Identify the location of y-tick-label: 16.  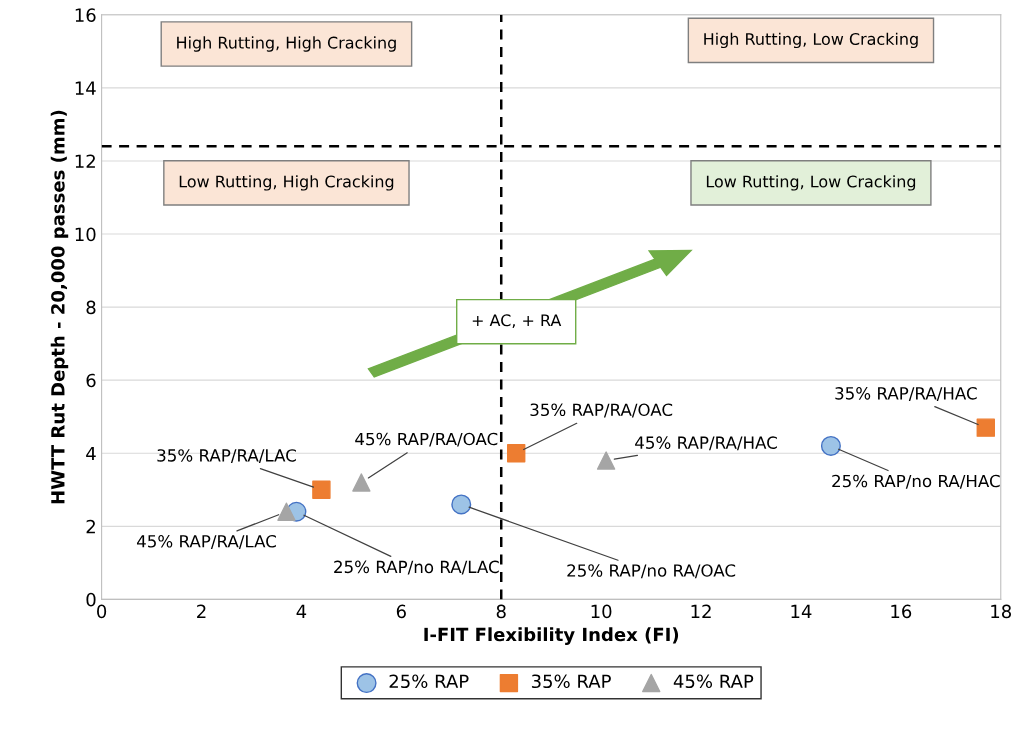
(85, 15).